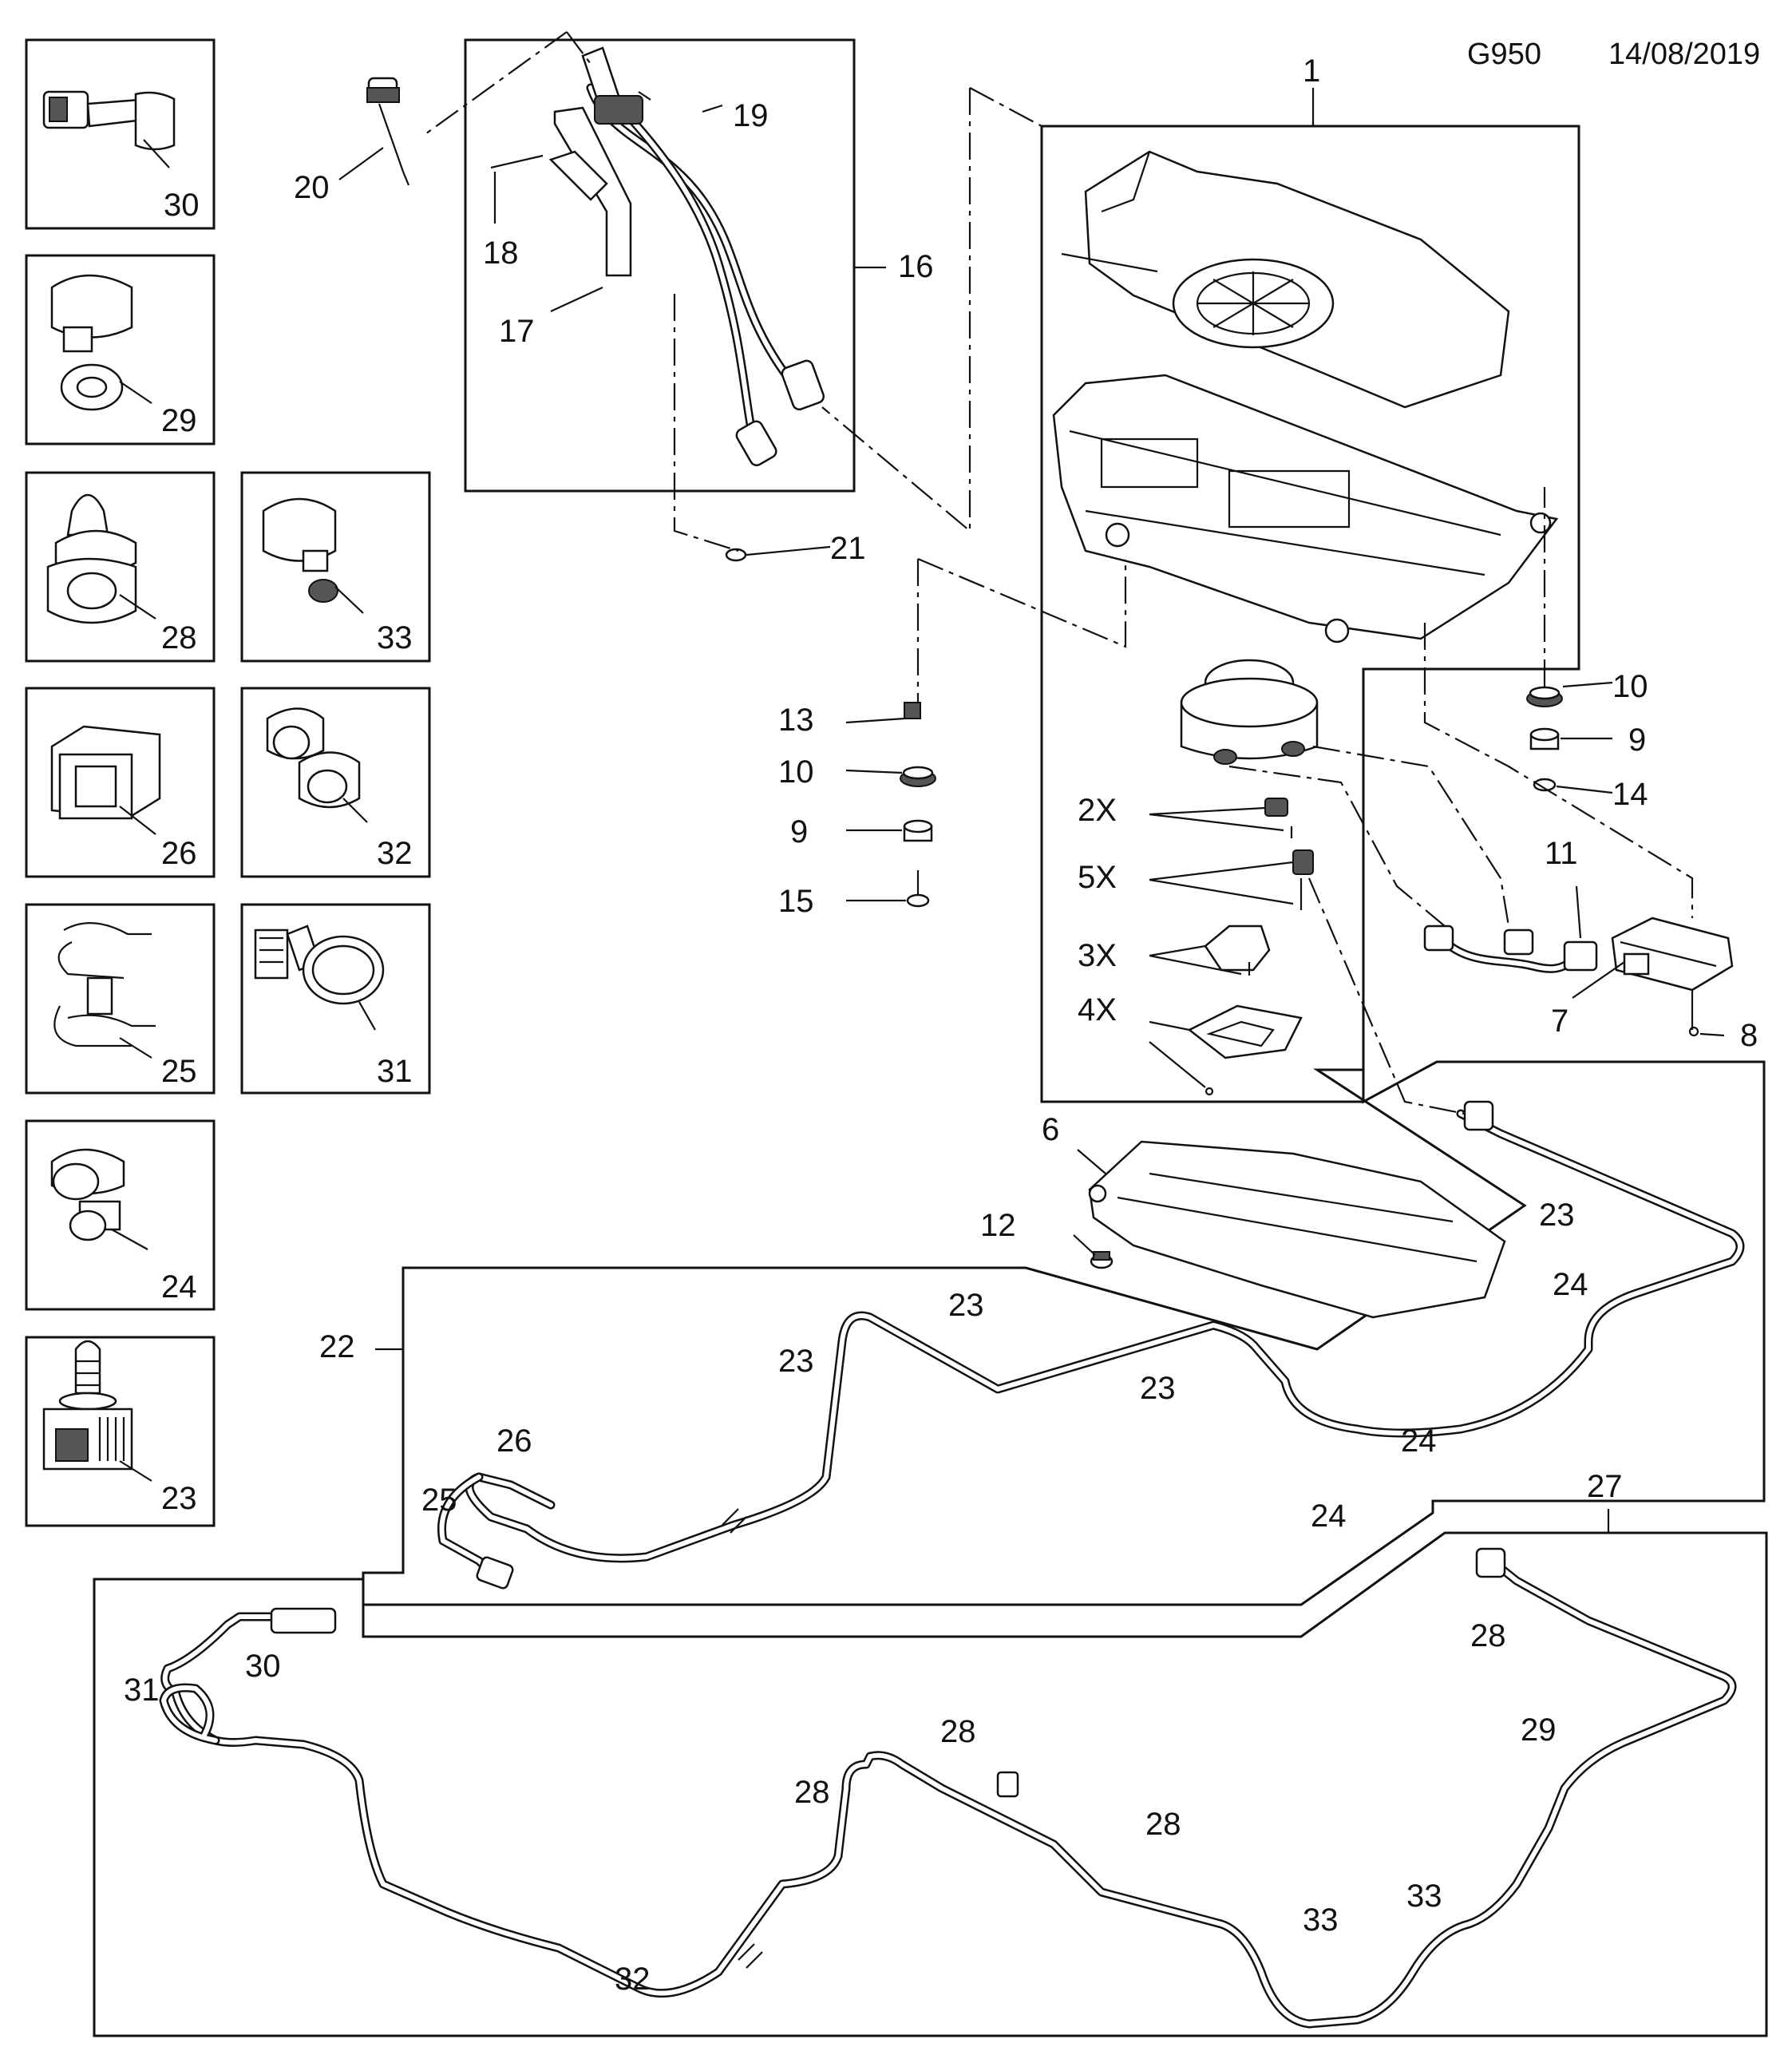 Image resolution: width=1792 pixels, height=2047 pixels. Describe the element at coordinates (395, 854) in the screenshot. I see `inset-32-label: 32` at that location.